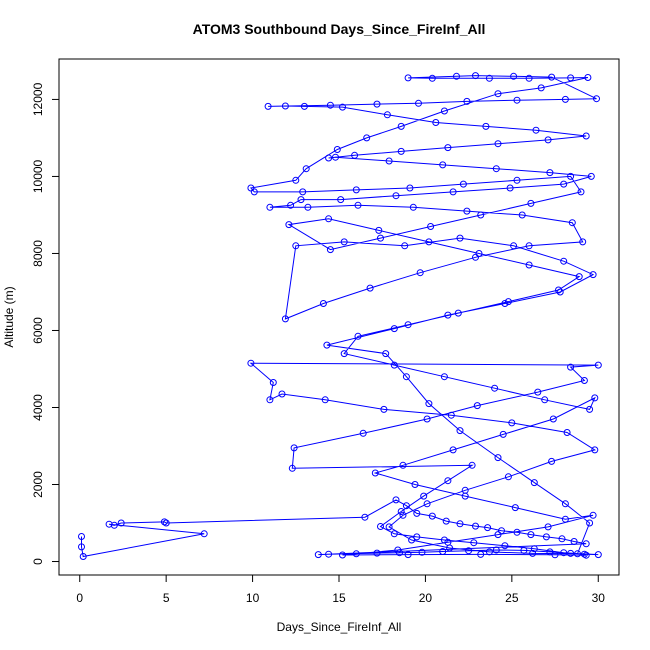  What do you see at coordinates (166, 598) in the screenshot?
I see `x-tick-label: 5` at bounding box center [166, 598].